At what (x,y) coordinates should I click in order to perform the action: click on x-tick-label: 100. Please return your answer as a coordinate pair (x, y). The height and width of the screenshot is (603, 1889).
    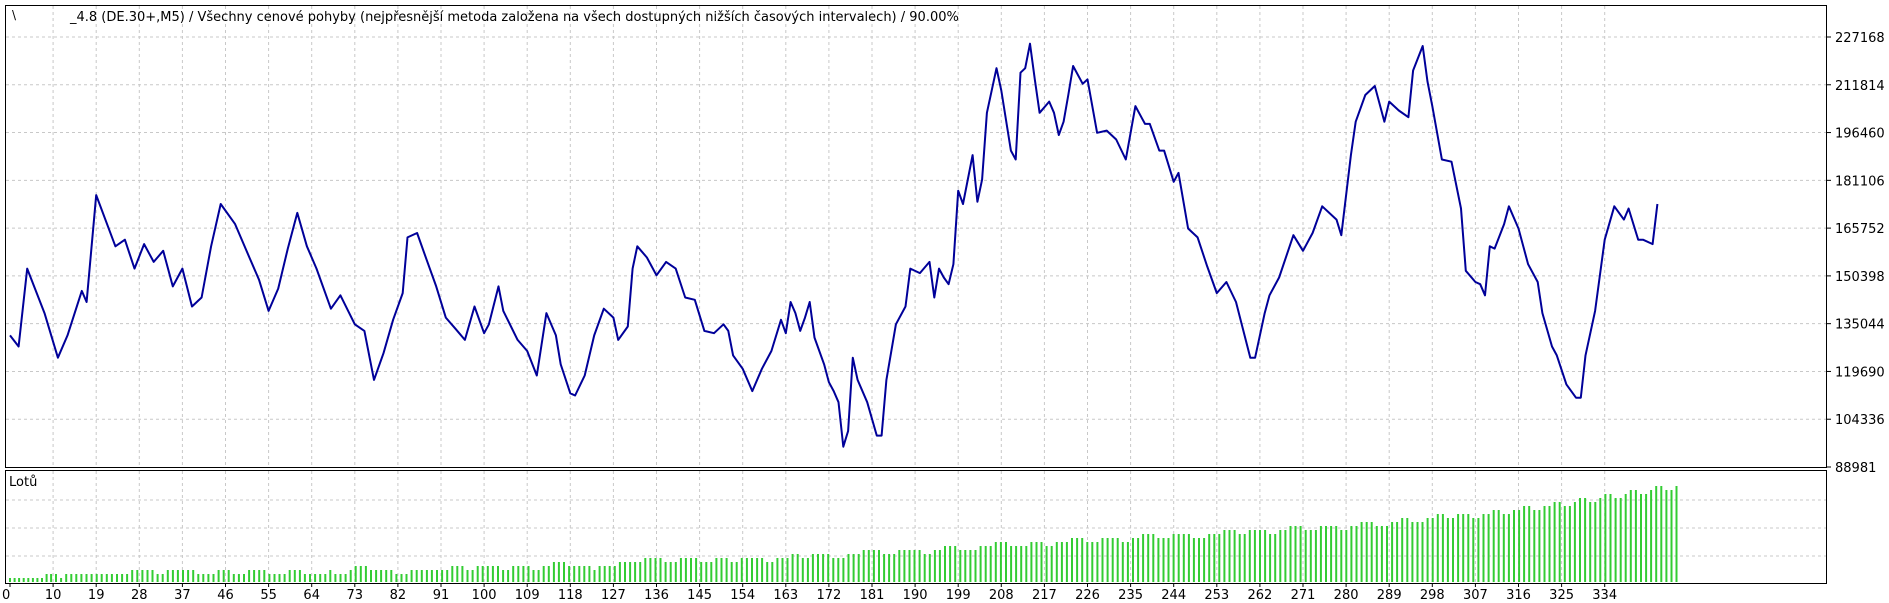
    Looking at the image, I should click on (484, 595).